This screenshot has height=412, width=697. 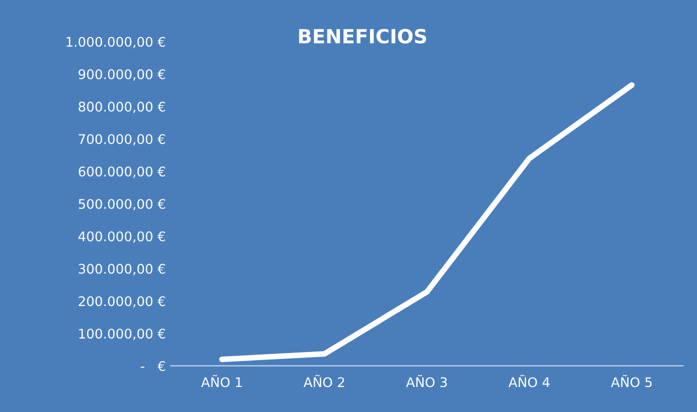 What do you see at coordinates (426, 381) in the screenshot?
I see `x-tick-label: AÑO 3` at bounding box center [426, 381].